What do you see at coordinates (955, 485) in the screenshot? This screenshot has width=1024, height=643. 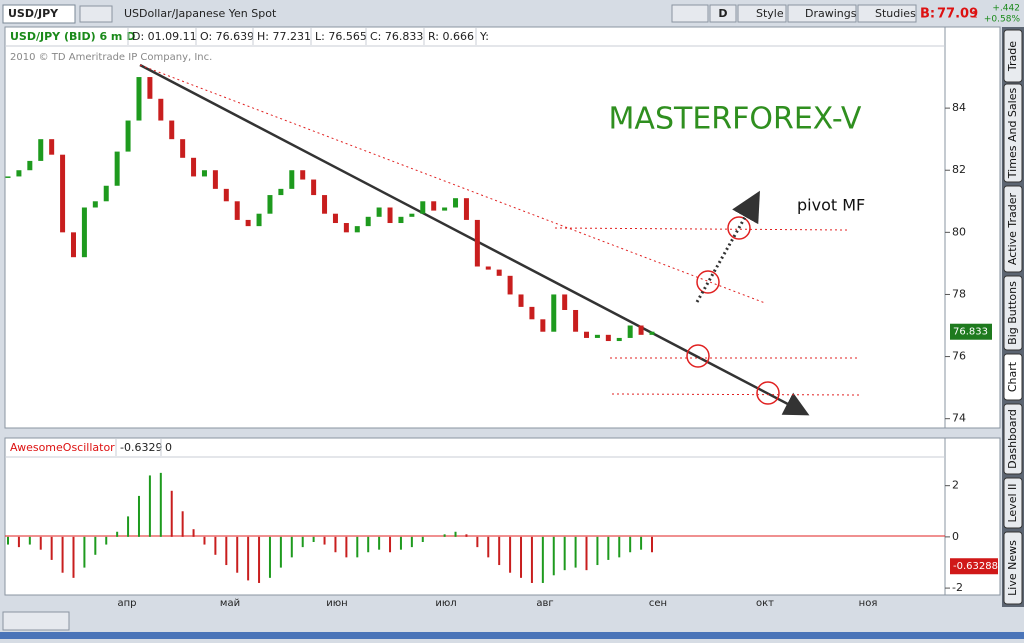 I see `y-tick-label: 2` at bounding box center [955, 485].